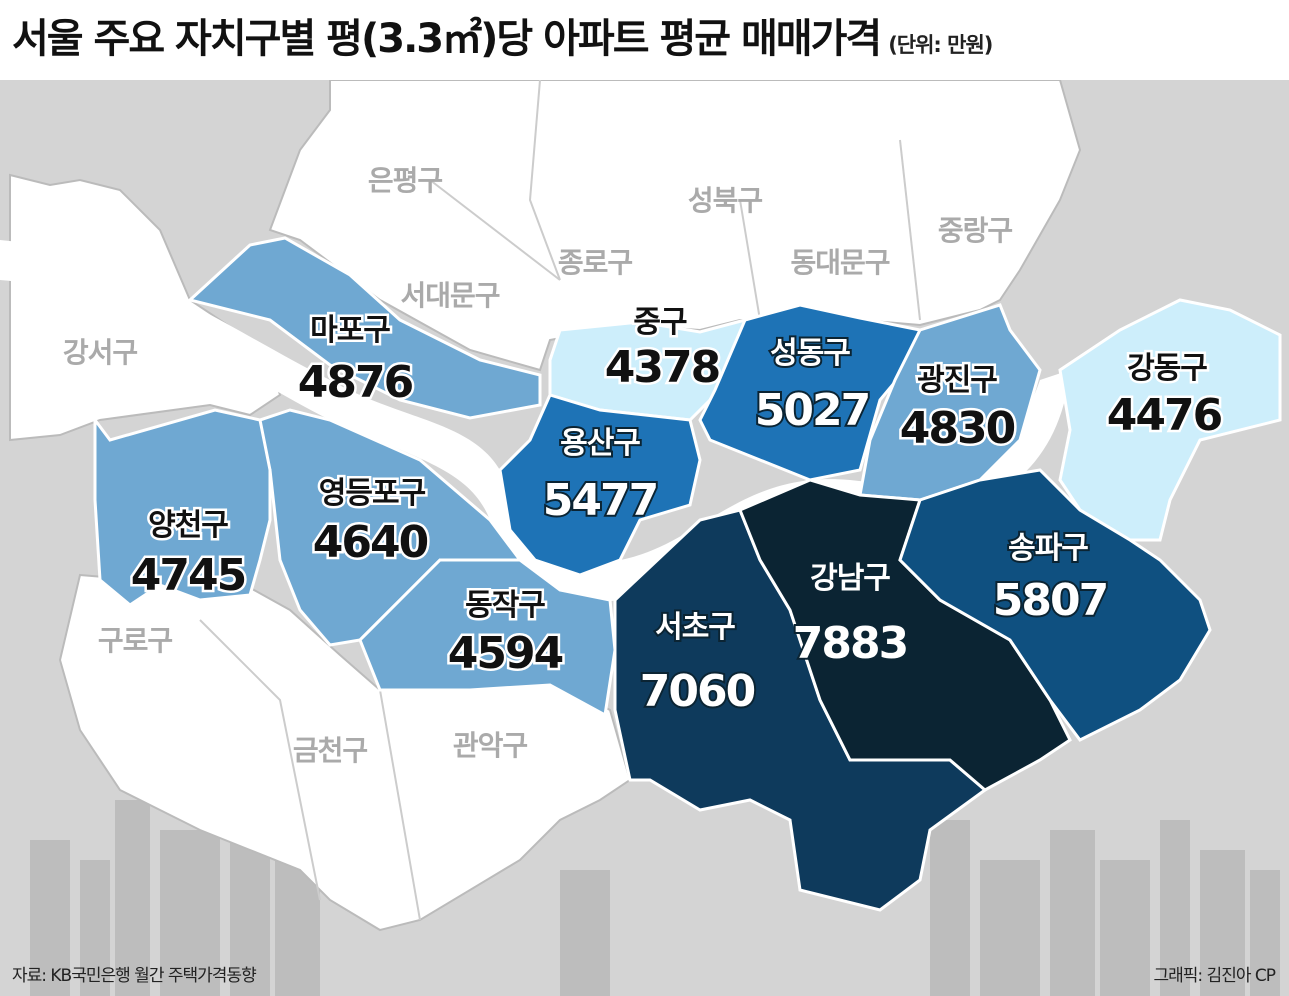 Image resolution: width=1289 pixels, height=996 pixels. What do you see at coordinates (405, 180) in the screenshot?
I see `label-eunpyeong: 은평구` at bounding box center [405, 180].